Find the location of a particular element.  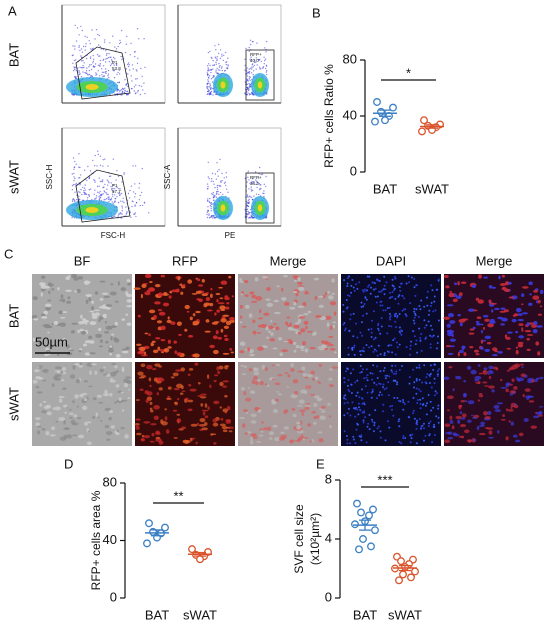

row-label: BAT is located at coordinates (13, 55).